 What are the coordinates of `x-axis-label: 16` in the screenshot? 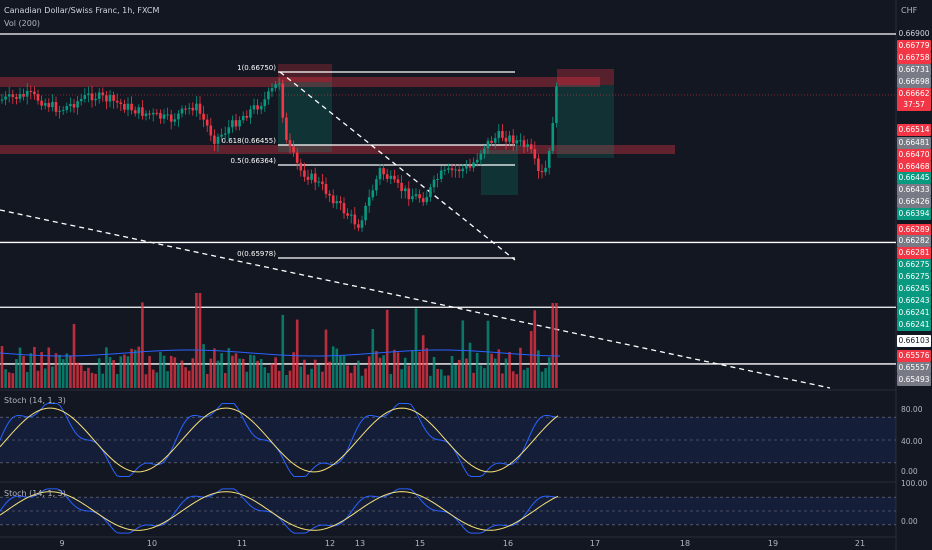 It's located at (508, 543).